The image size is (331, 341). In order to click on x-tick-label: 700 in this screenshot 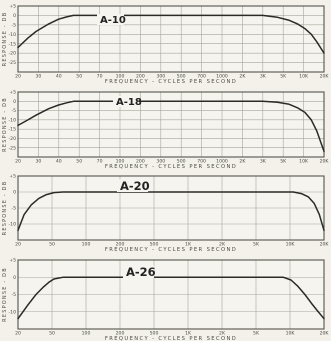, I will do `click(201, 162)`.